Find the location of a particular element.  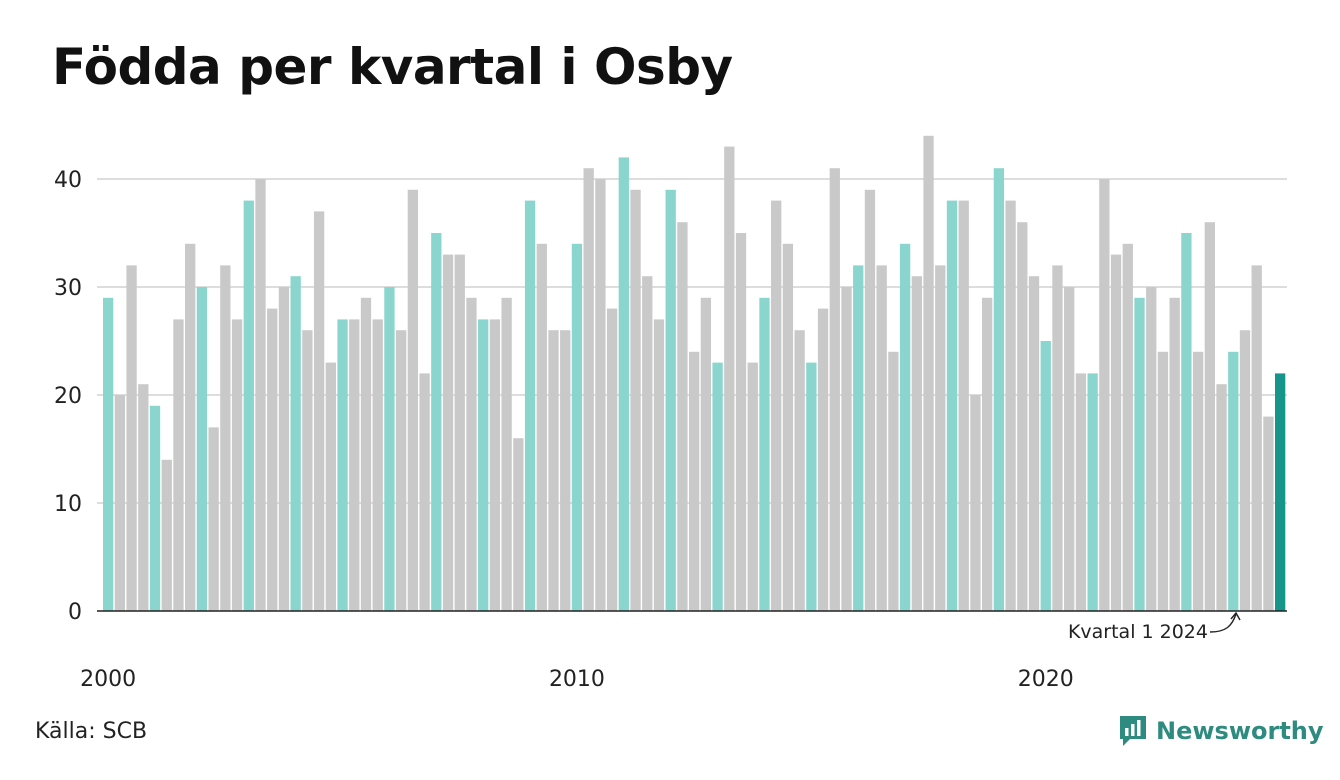

bar-2021-q3 is located at coordinates (1116, 432).